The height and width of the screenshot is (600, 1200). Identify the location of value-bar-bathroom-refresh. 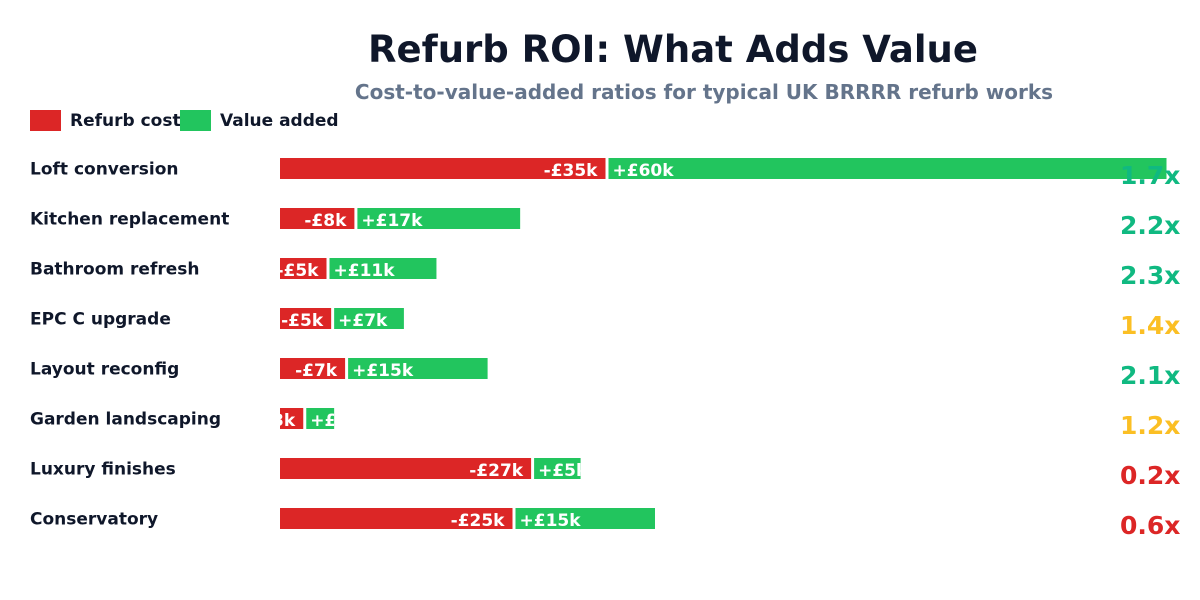
(383, 268).